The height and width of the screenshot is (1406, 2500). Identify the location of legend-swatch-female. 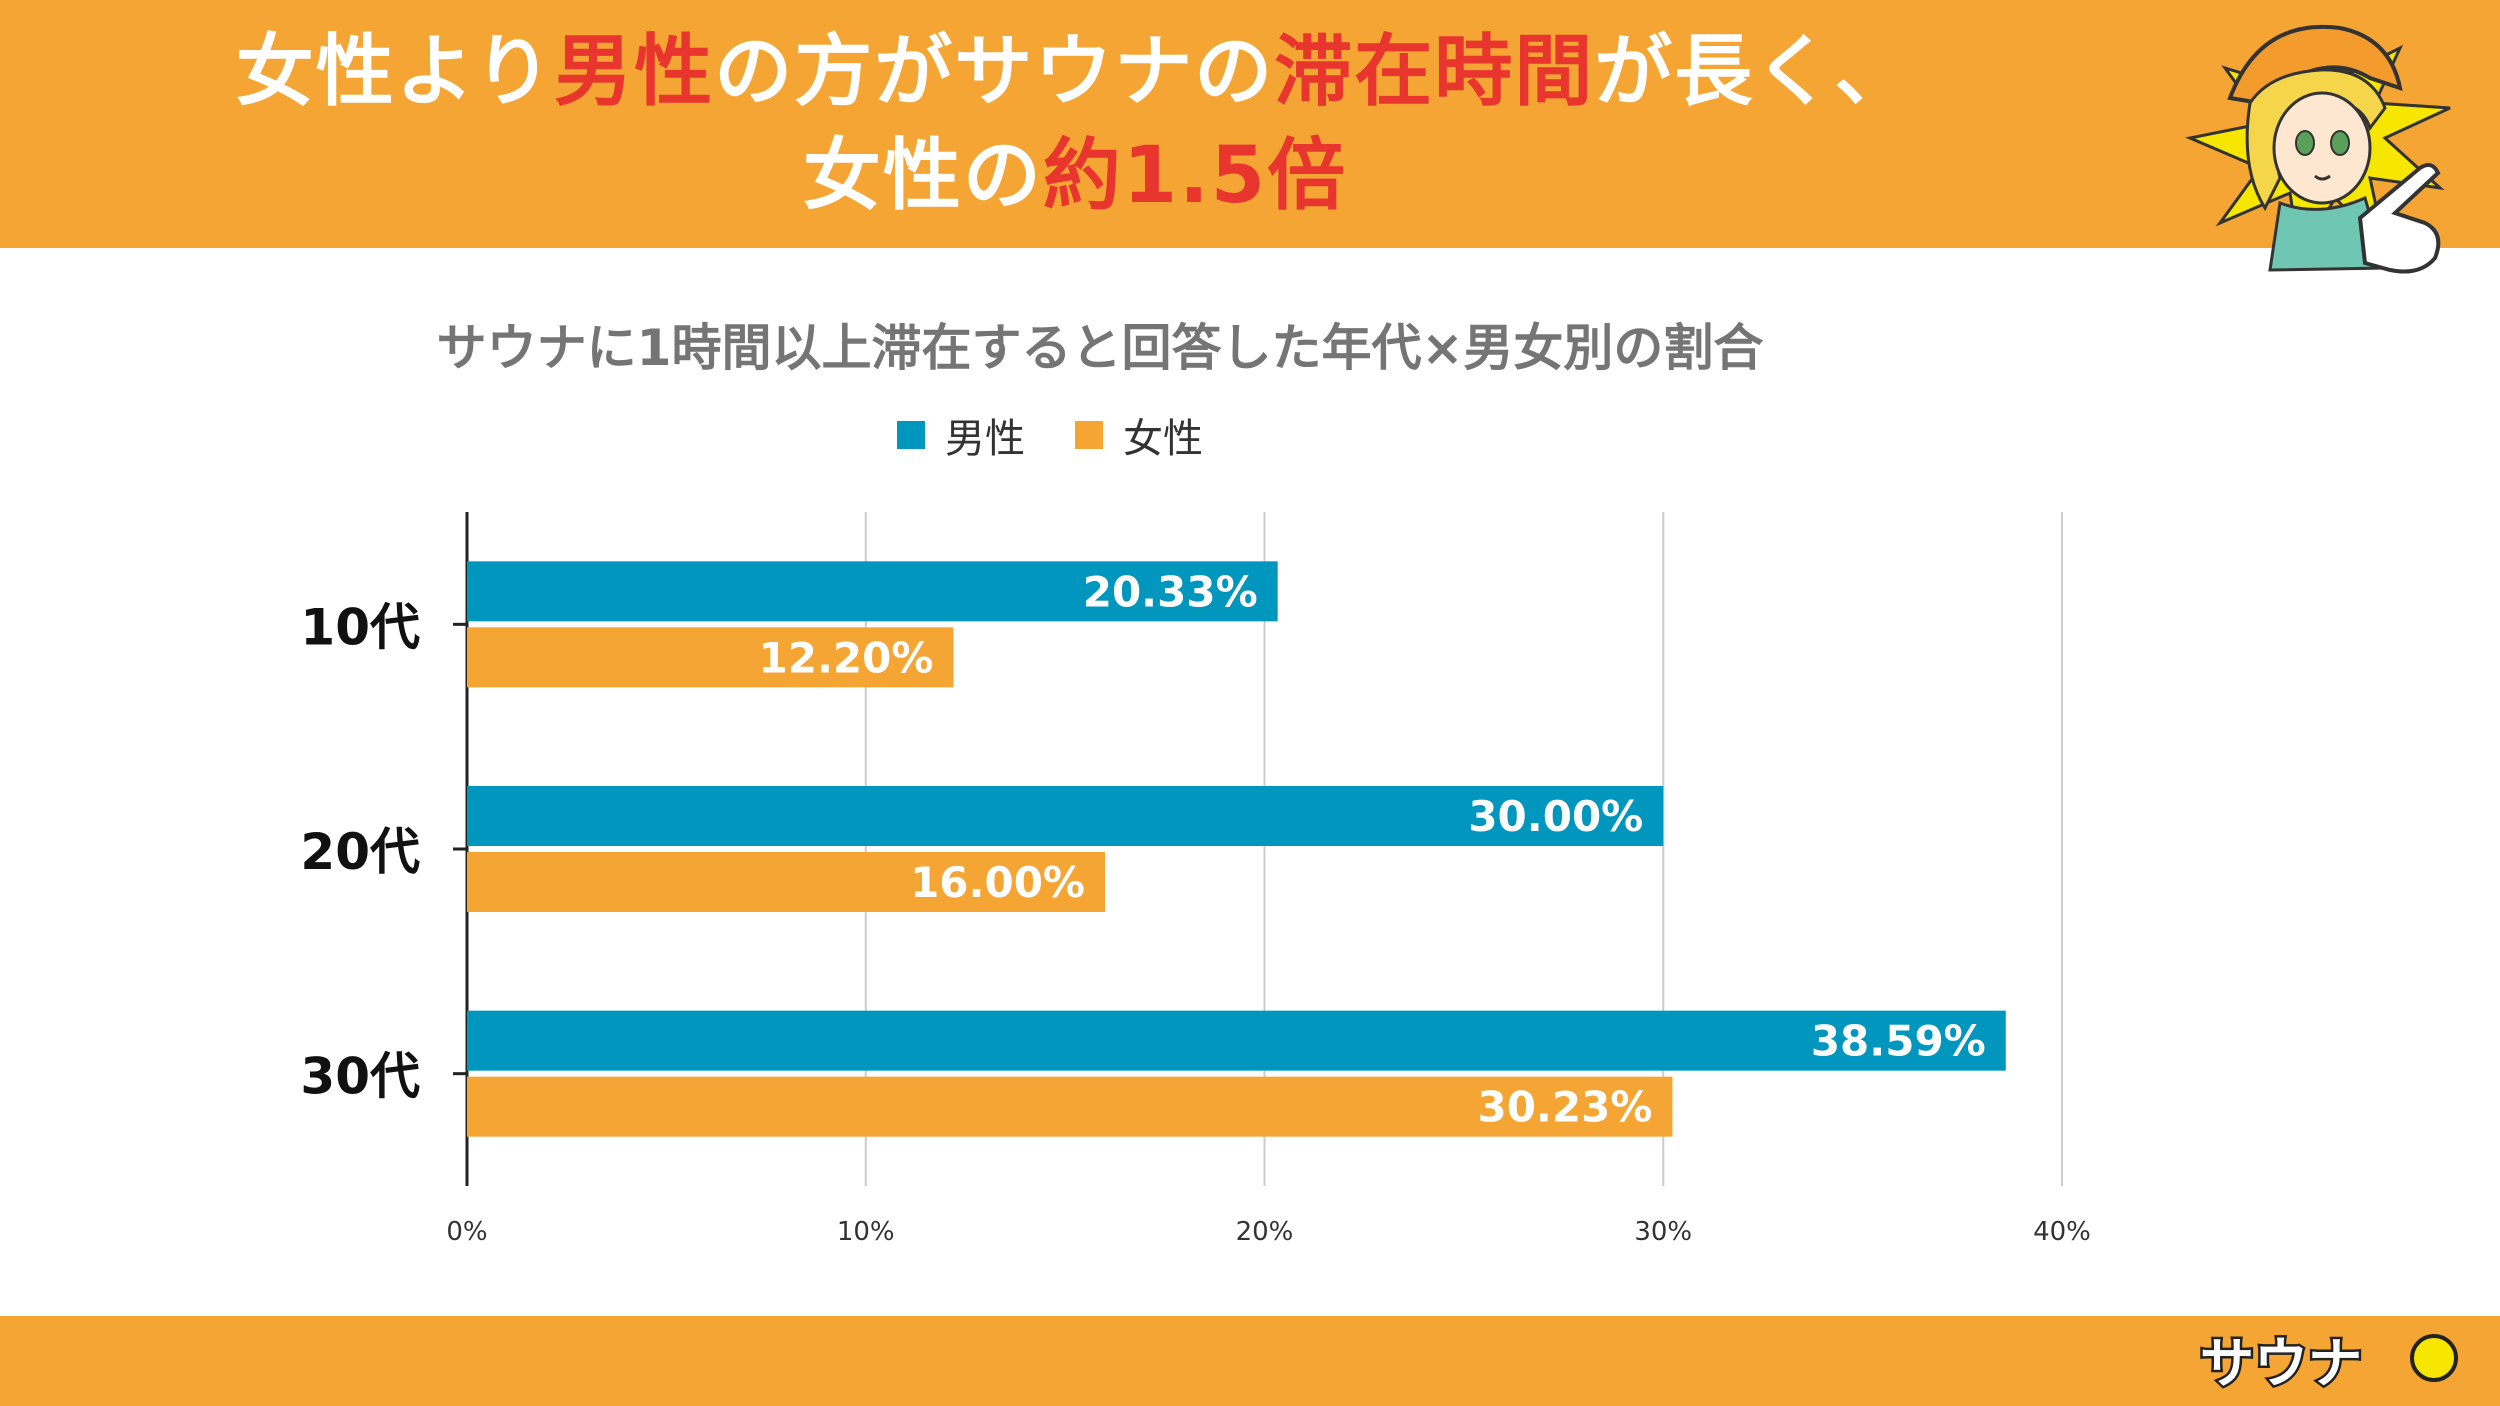
(1089, 435).